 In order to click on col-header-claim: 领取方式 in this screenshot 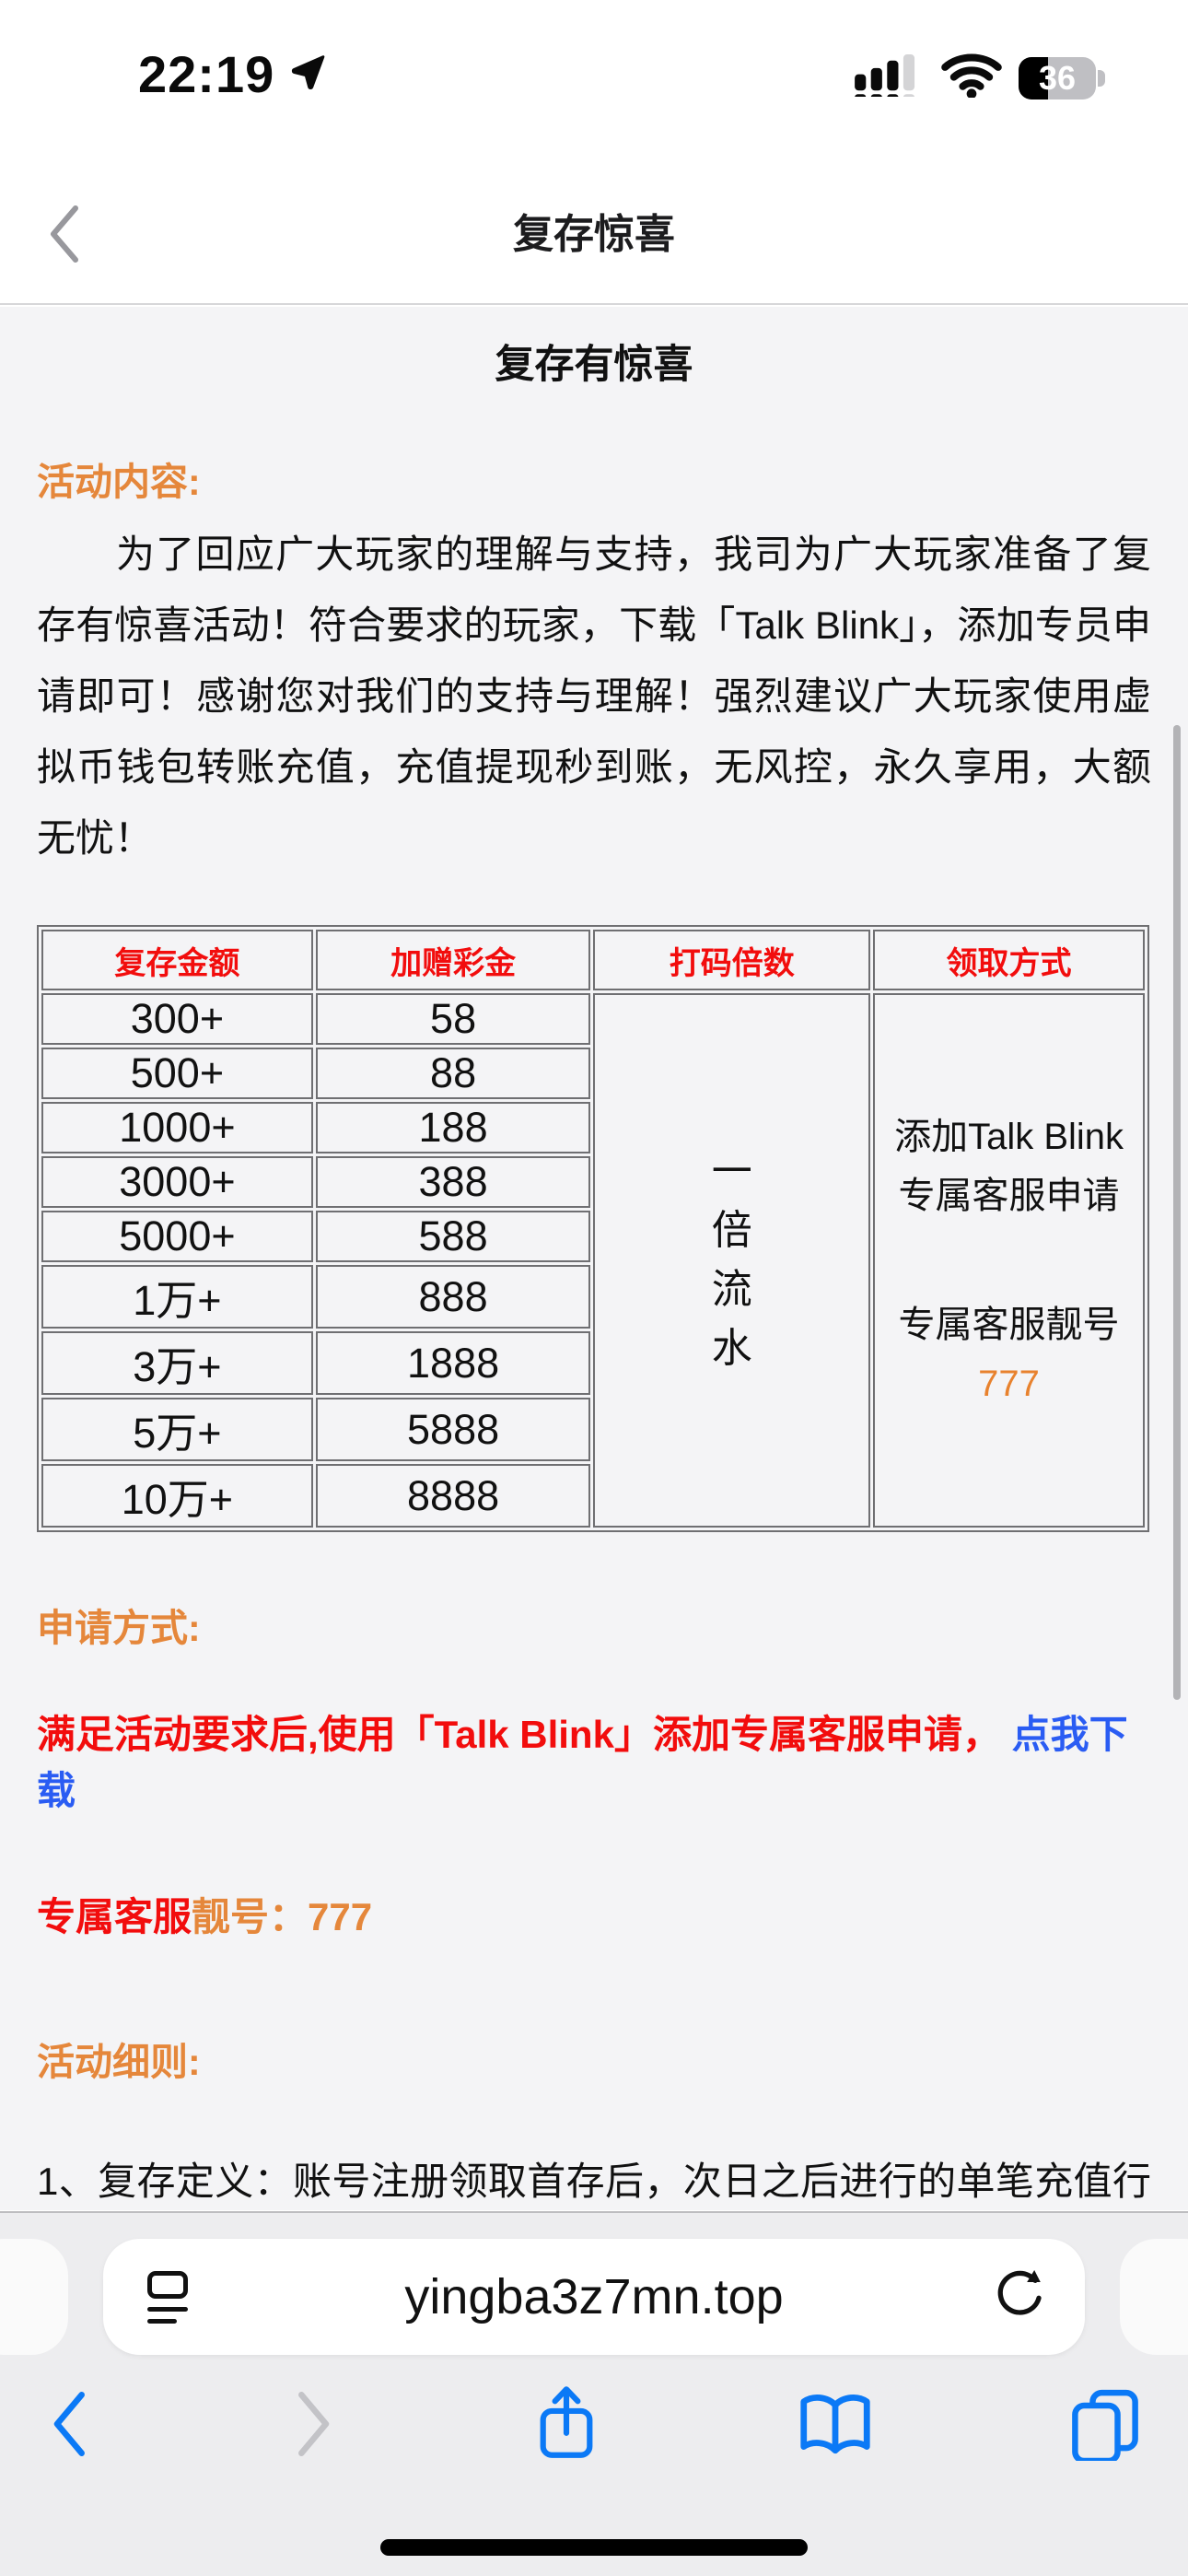, I will do `click(1009, 960)`.